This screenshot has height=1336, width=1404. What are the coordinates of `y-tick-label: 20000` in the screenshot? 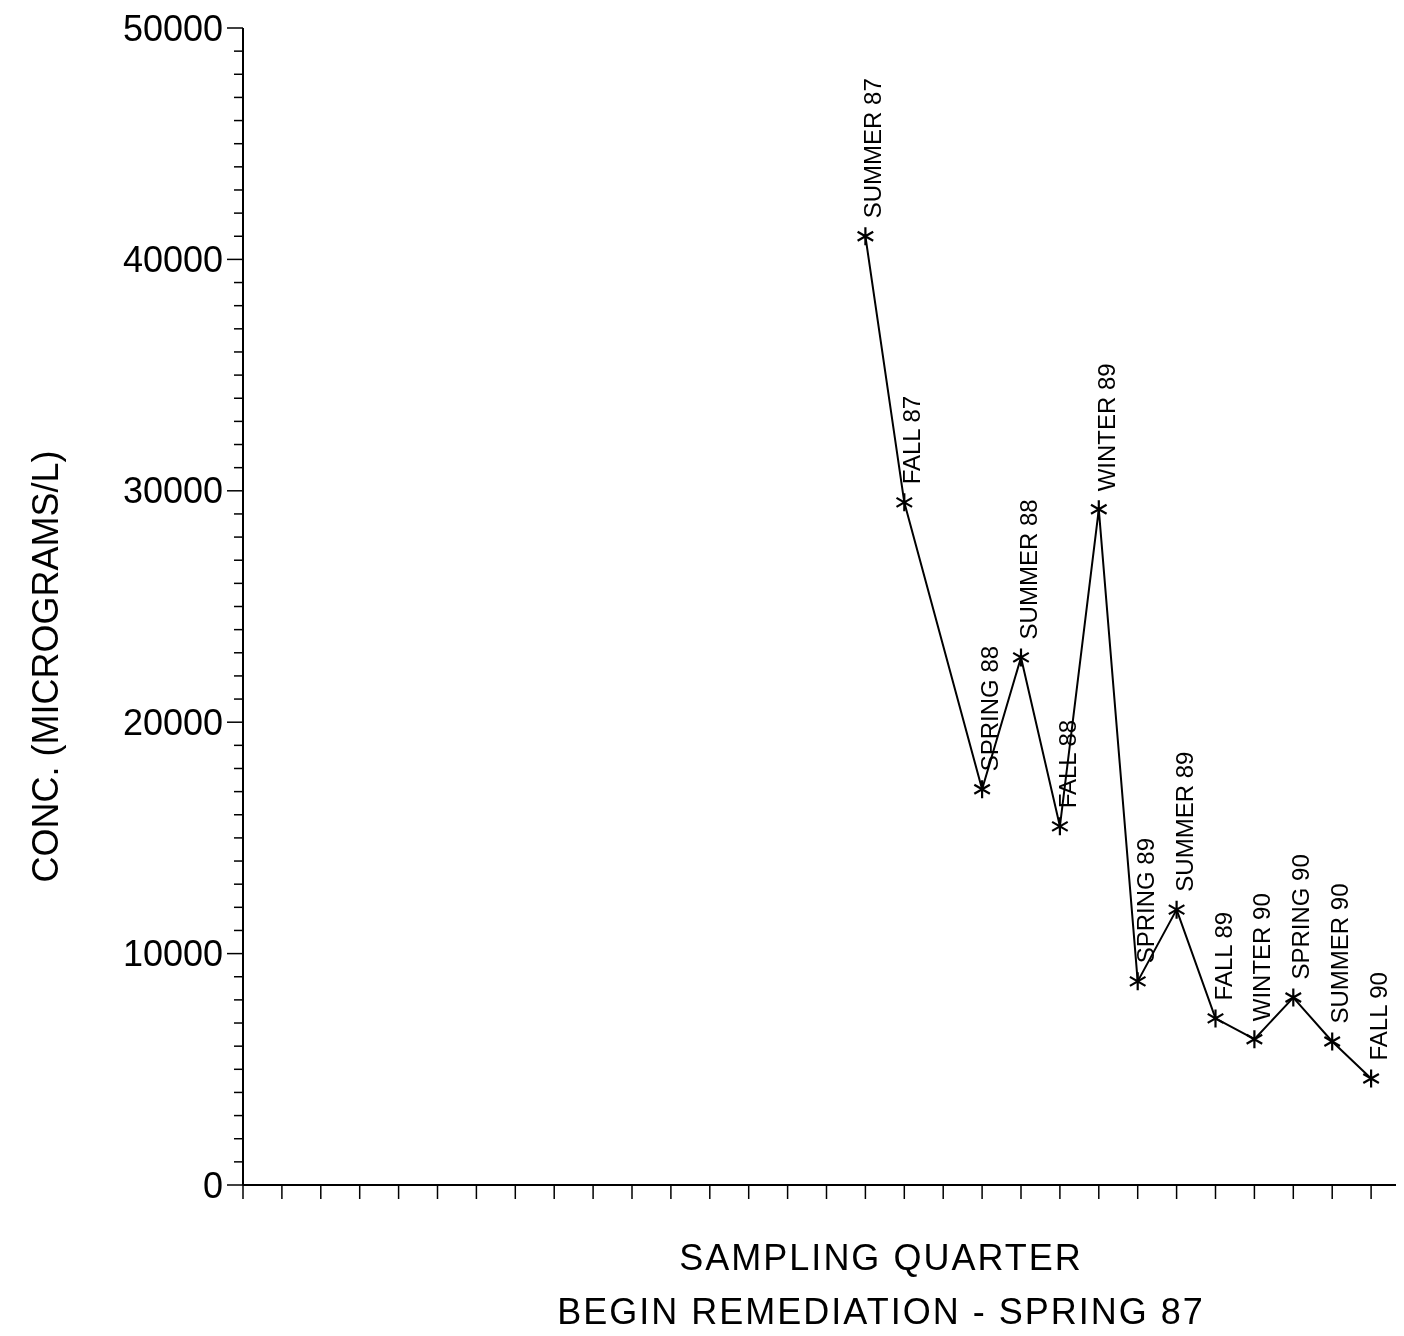 It's located at (172, 722).